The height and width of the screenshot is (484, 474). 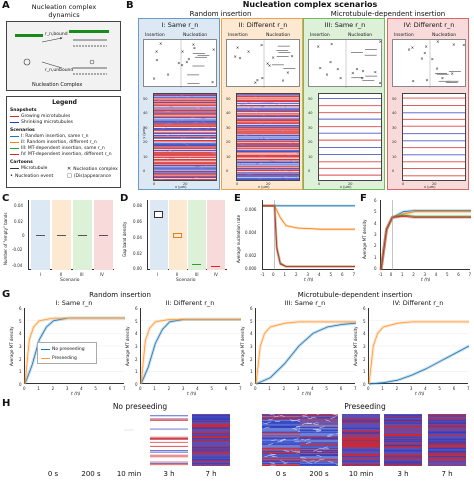 What do you see at coordinates (53, 474) in the screenshot?
I see `h-time-label: 0 s` at bounding box center [53, 474].